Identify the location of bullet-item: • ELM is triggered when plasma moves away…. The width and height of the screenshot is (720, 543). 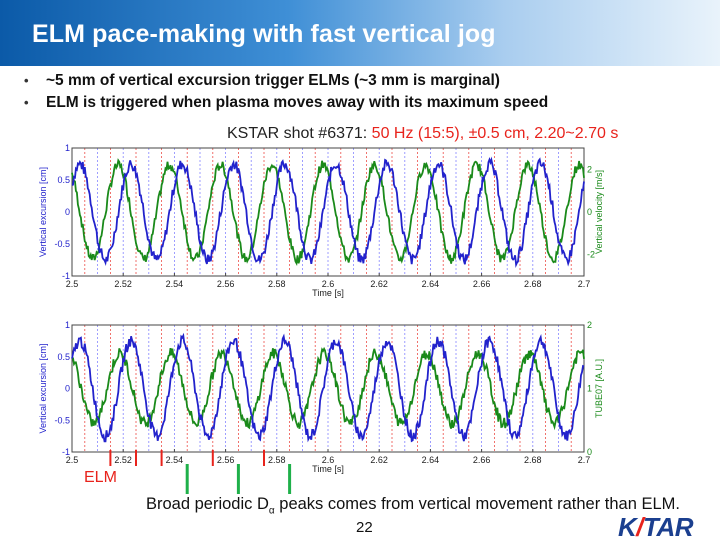
(280, 103).